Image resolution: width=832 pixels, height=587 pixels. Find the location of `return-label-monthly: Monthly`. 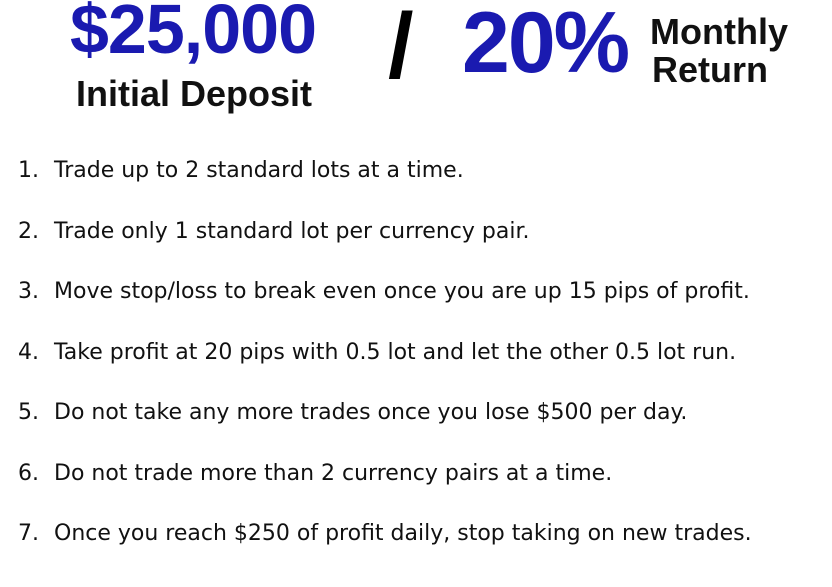

return-label-monthly: Monthly is located at coordinates (719, 31).